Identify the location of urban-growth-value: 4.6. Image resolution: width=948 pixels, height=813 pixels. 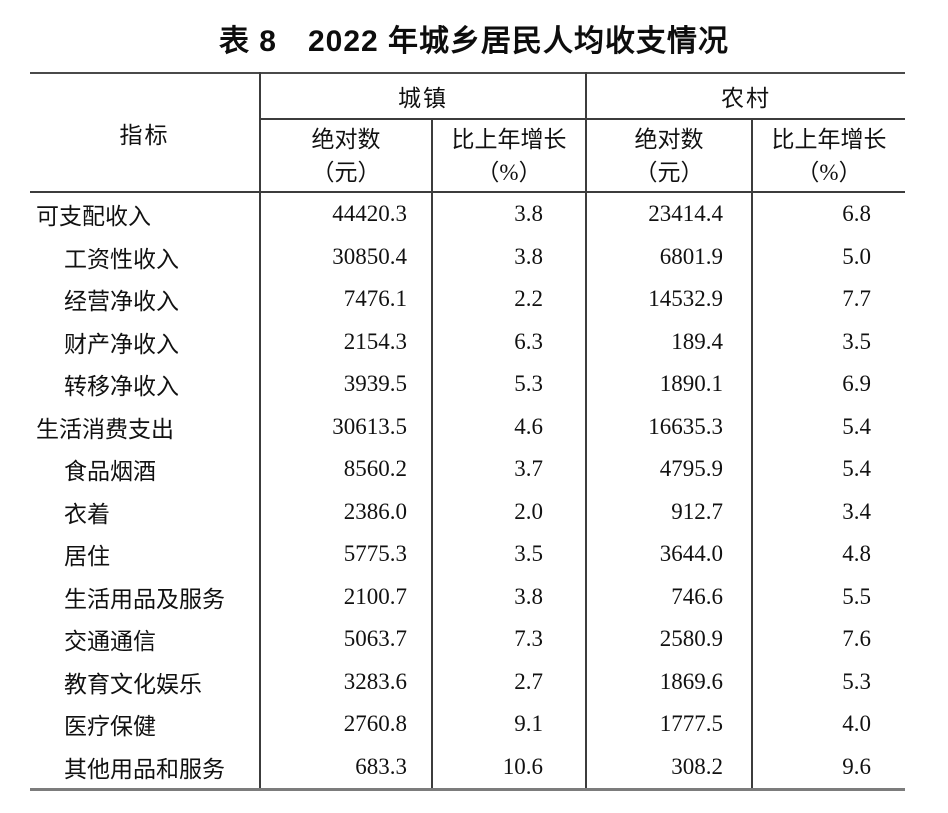
(508, 426).